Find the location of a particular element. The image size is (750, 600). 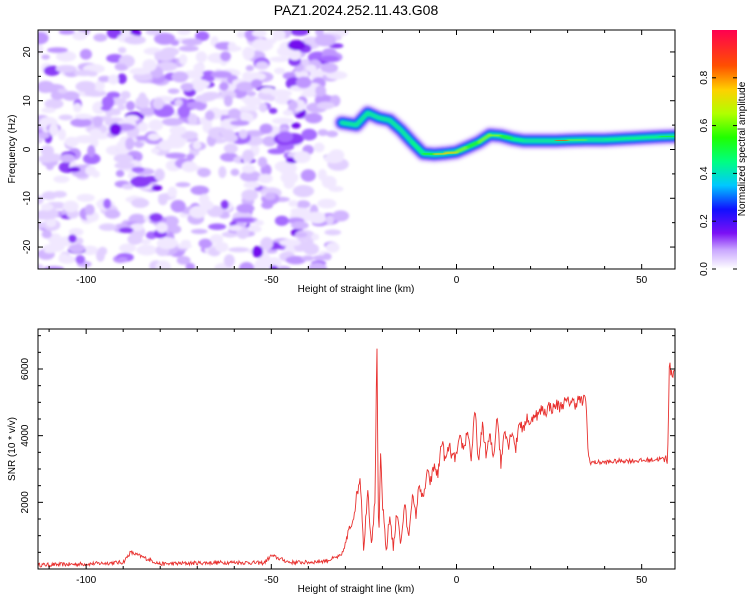

spectrogram-y-tick-label: -20 is located at coordinates (27, 246).